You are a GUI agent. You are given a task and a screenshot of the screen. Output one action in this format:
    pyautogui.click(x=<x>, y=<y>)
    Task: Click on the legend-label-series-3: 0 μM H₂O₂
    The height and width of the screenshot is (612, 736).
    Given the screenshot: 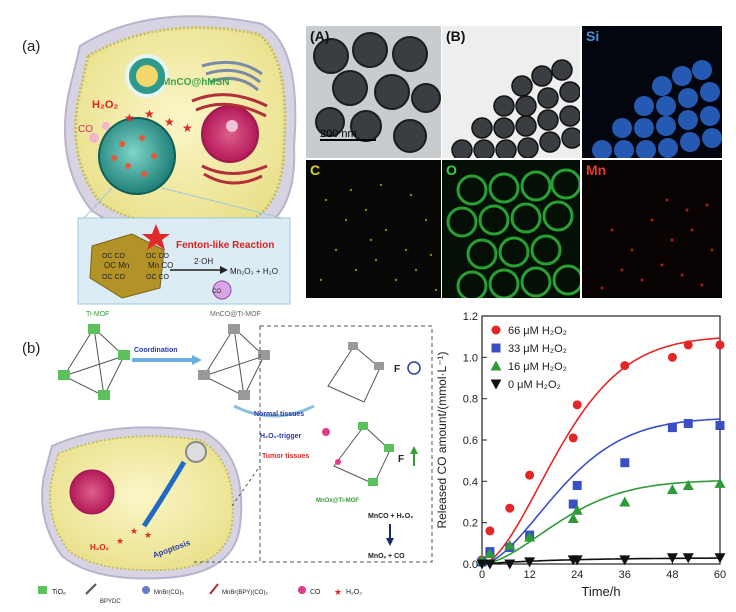 What is the action you would take?
    pyautogui.click(x=534, y=385)
    